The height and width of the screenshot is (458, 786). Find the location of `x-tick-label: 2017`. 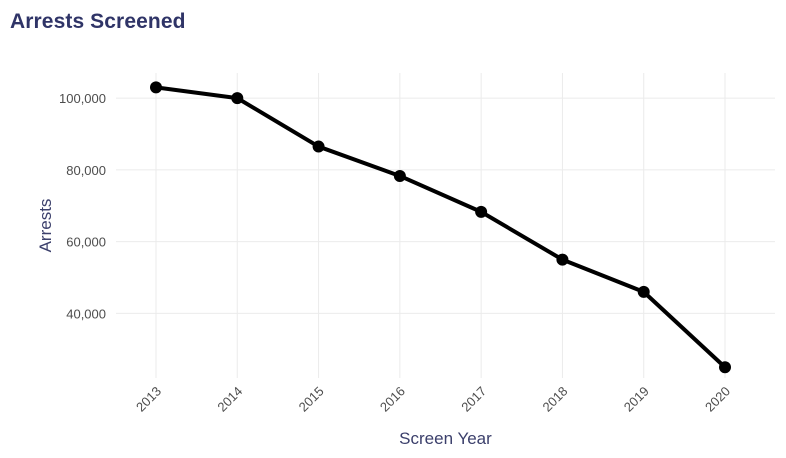

x-tick-label: 2017 is located at coordinates (473, 399).